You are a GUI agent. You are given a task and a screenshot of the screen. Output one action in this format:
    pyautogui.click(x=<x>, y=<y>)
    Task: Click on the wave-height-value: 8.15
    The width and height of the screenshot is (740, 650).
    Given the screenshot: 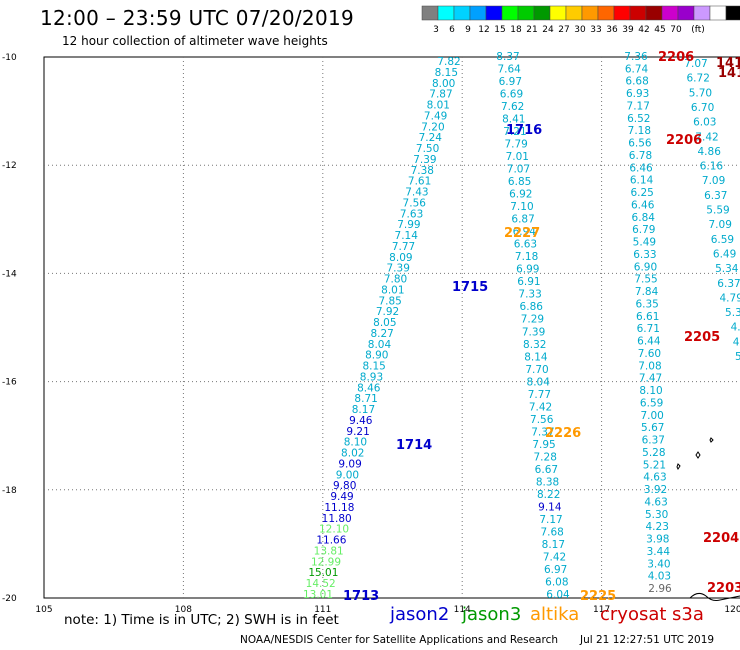 What is the action you would take?
    pyautogui.click(x=446, y=73)
    